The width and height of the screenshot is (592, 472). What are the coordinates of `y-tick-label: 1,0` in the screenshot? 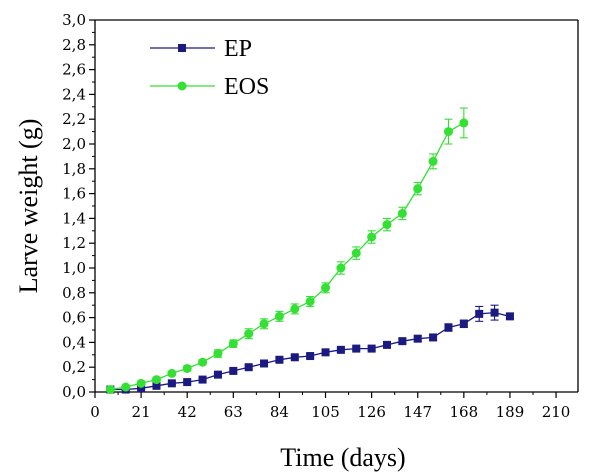 It's located at (74, 268).